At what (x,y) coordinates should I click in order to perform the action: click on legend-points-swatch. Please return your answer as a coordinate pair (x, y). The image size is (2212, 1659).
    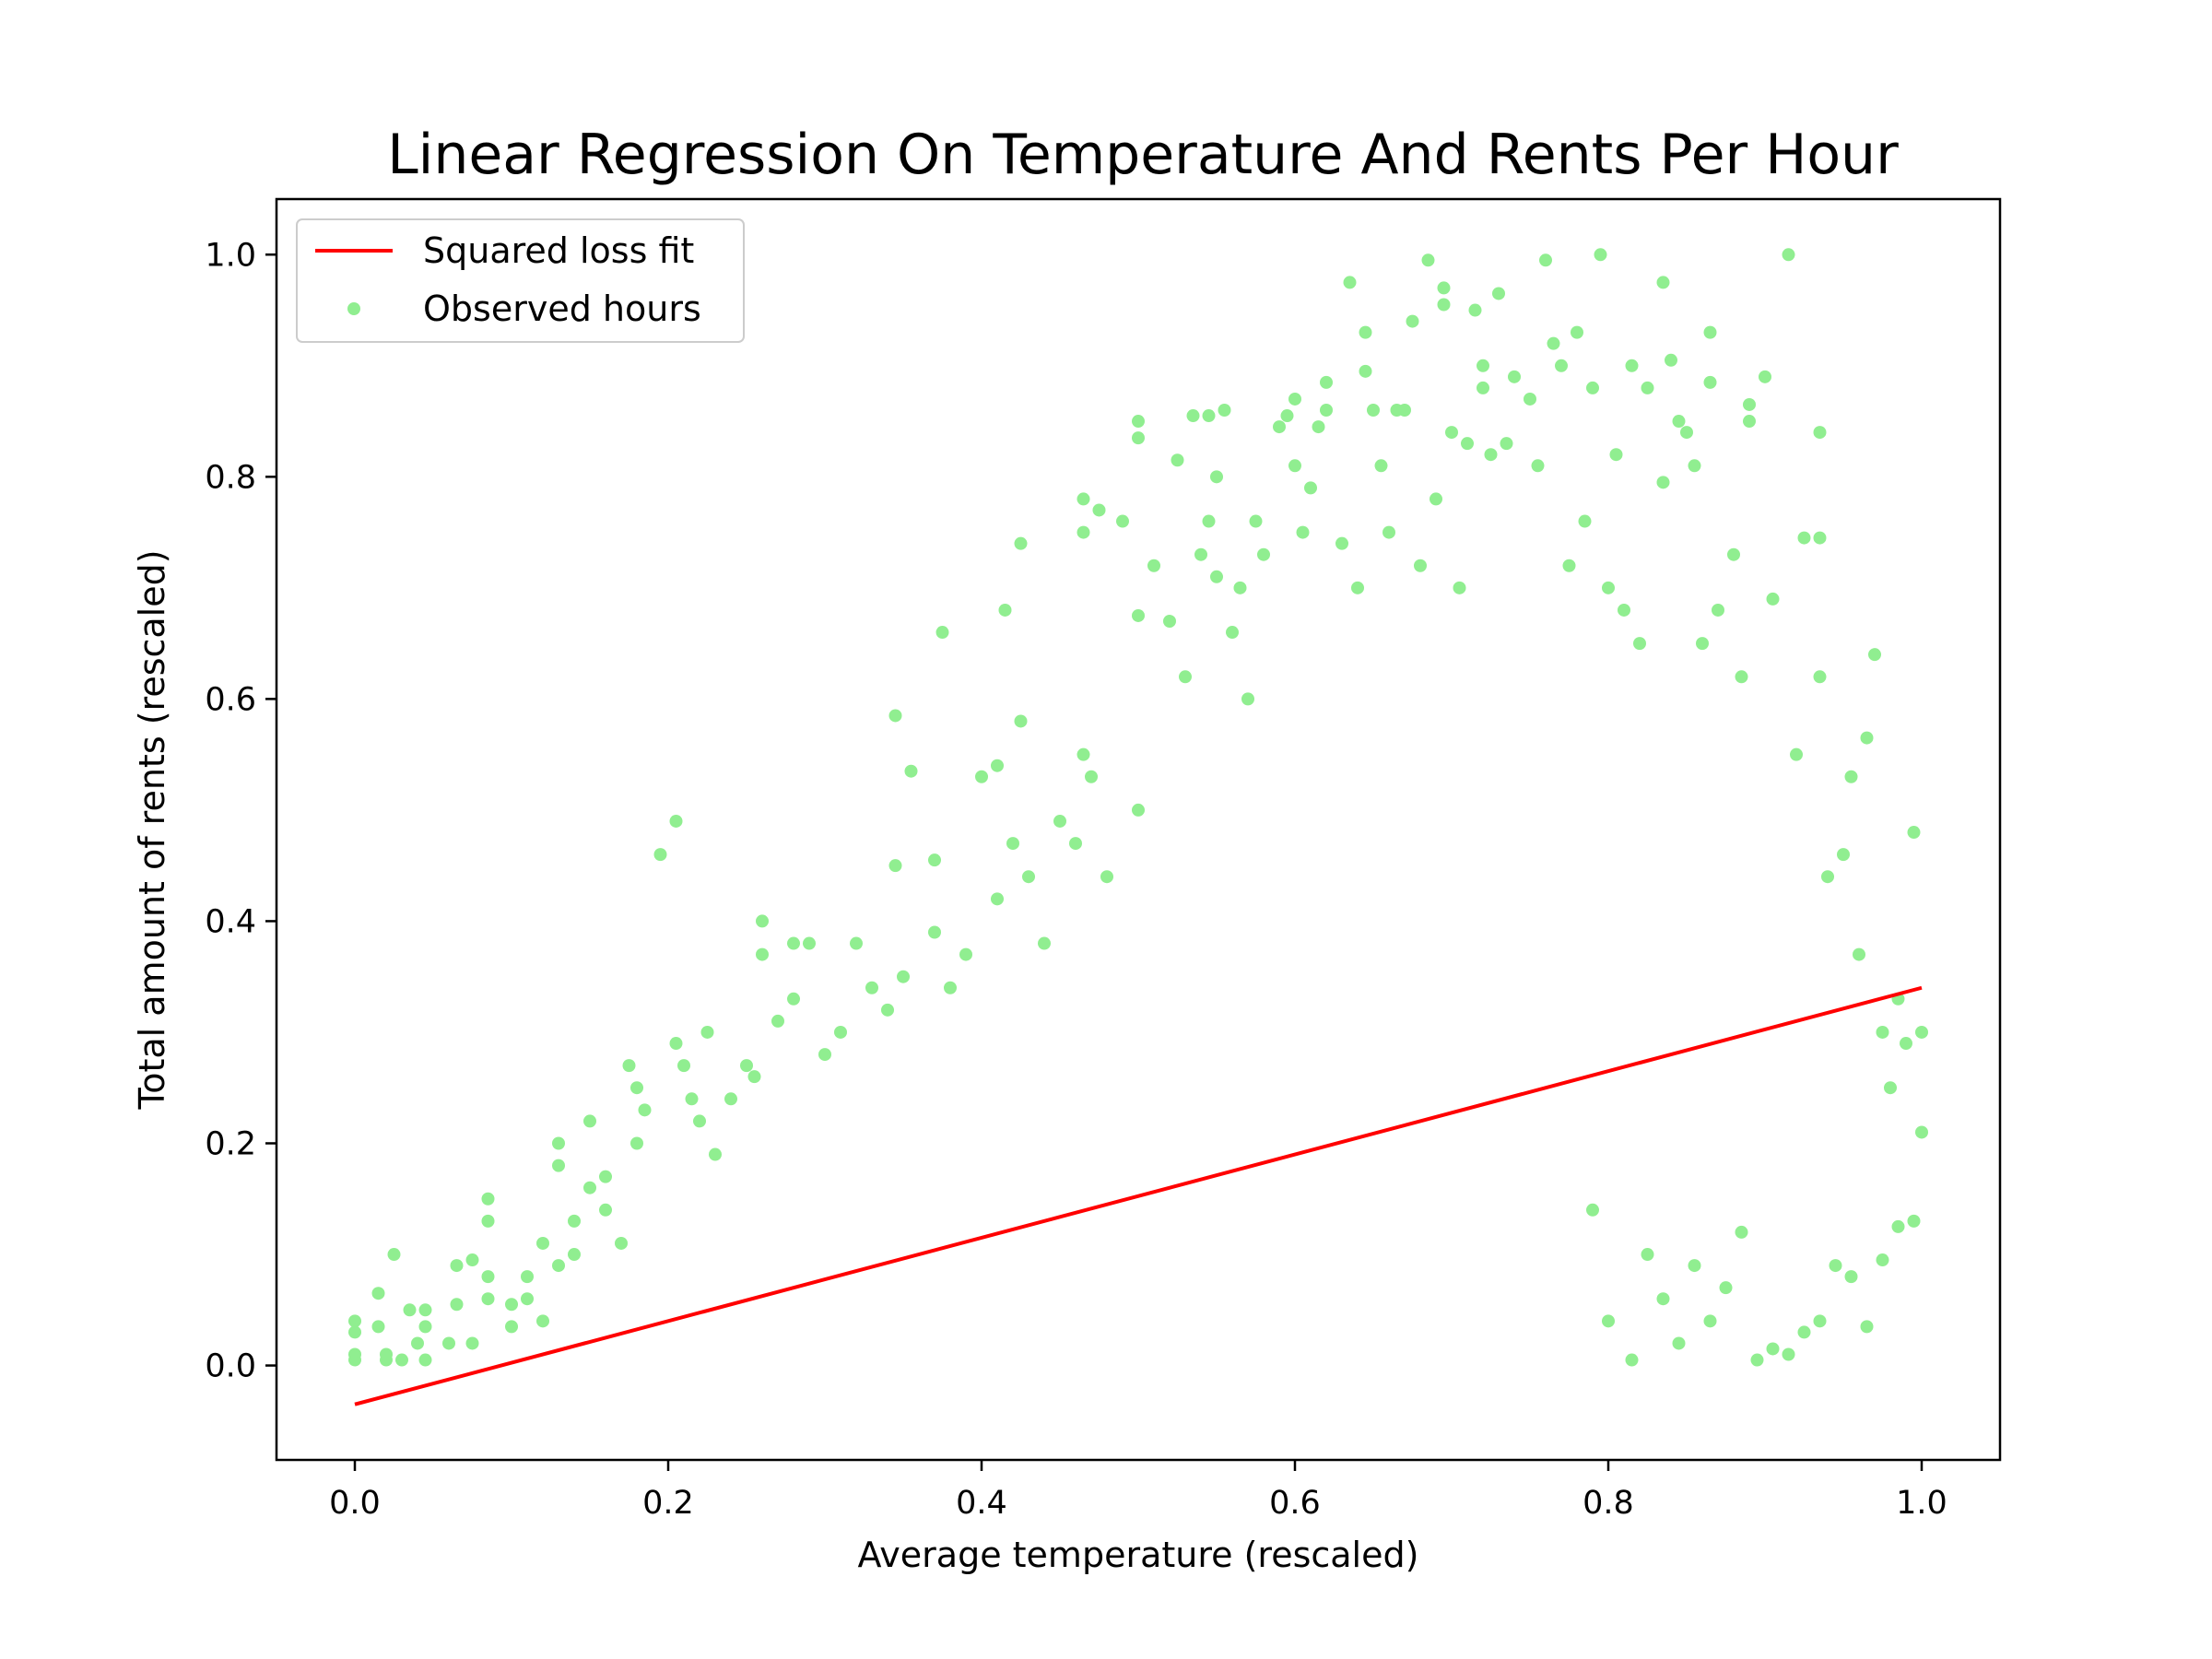
    Looking at the image, I should click on (353, 308).